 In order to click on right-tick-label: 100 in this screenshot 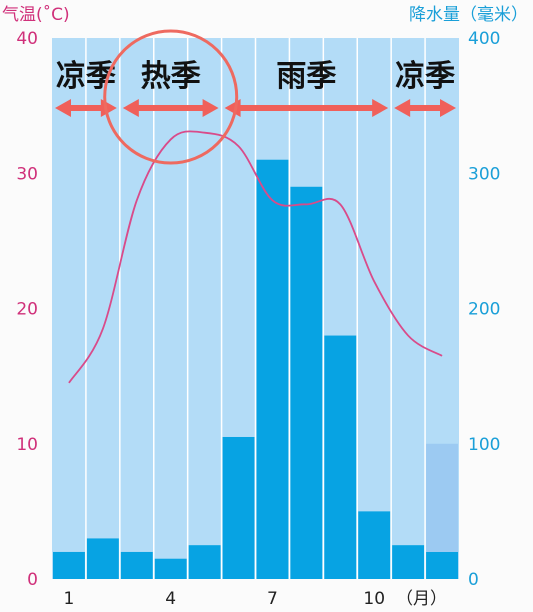, I will do `click(484, 445)`.